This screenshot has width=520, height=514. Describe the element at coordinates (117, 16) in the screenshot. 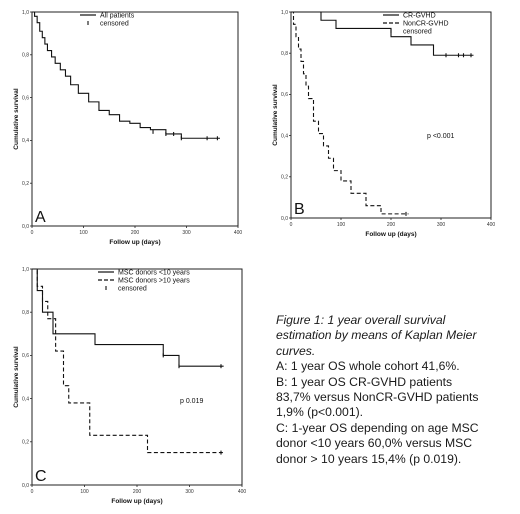

I see `legend-label: All patients` at that location.